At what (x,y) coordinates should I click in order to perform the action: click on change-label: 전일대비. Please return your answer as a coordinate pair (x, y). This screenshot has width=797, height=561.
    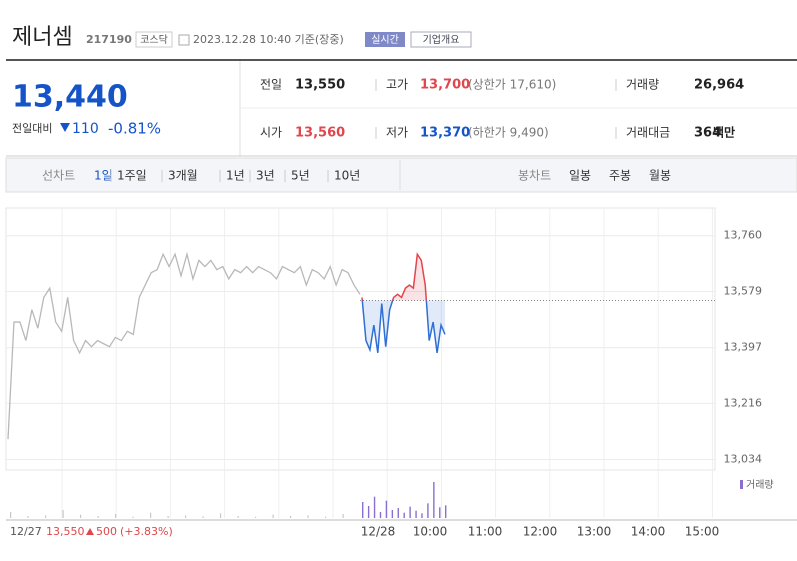
    Looking at the image, I should click on (32, 128).